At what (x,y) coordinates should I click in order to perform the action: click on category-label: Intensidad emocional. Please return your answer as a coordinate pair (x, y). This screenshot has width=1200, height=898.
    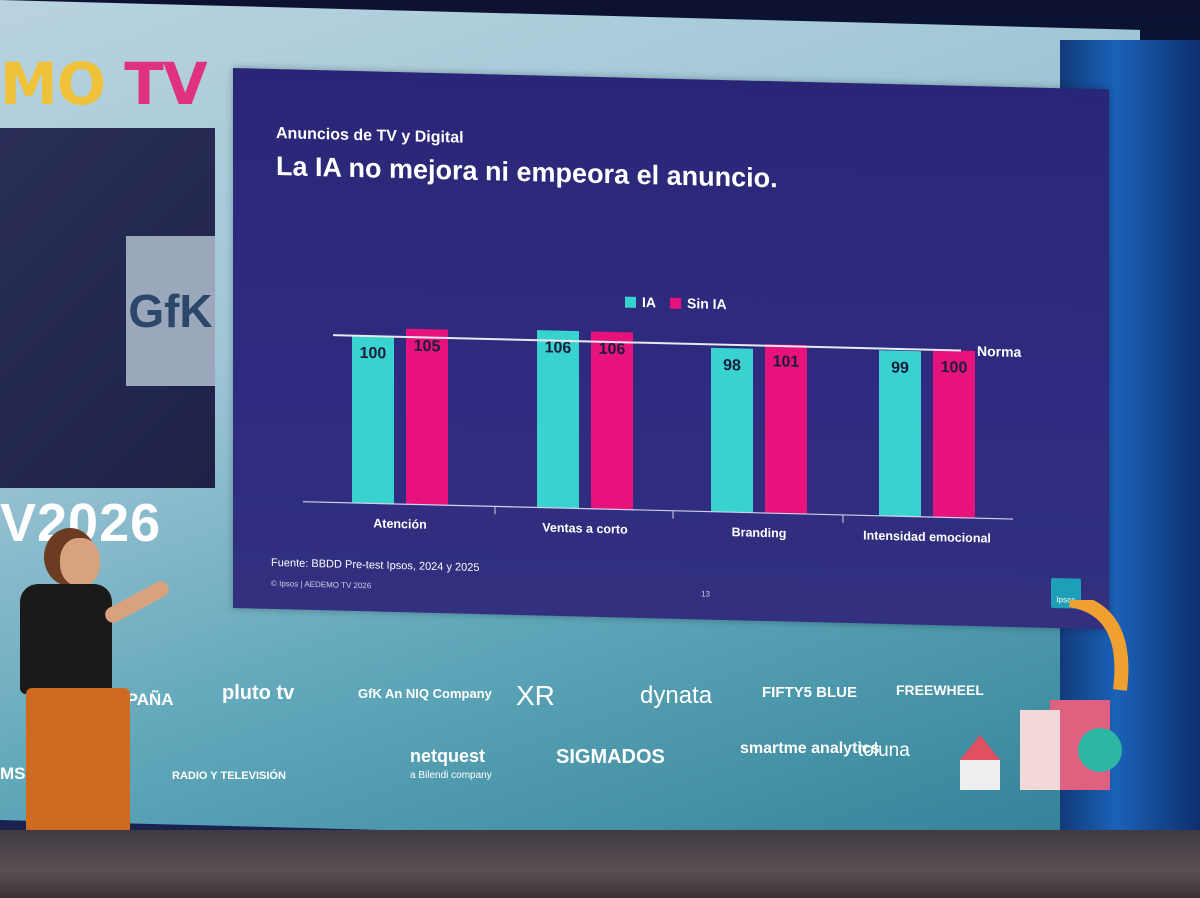
    Looking at the image, I should click on (927, 536).